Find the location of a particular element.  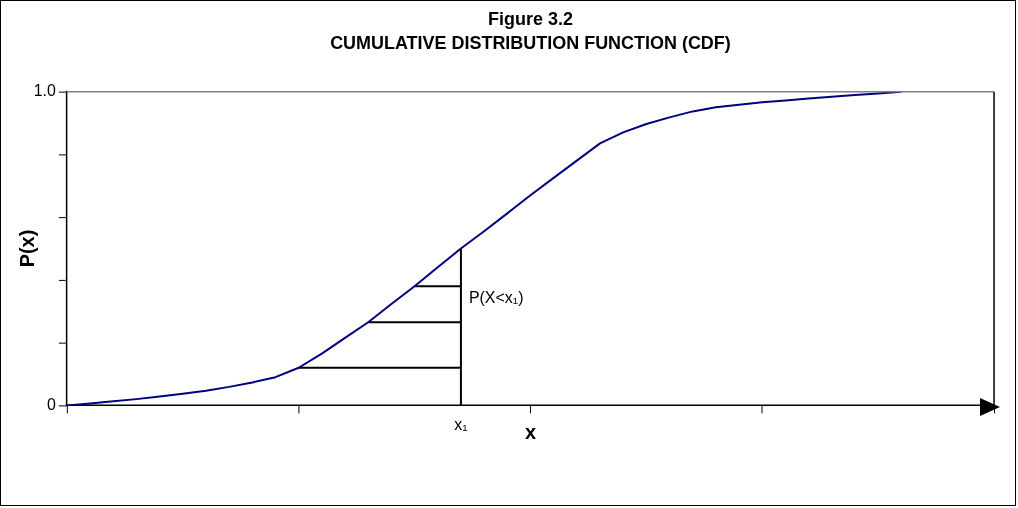

x-tick-label: x₁ is located at coordinates (461, 425).